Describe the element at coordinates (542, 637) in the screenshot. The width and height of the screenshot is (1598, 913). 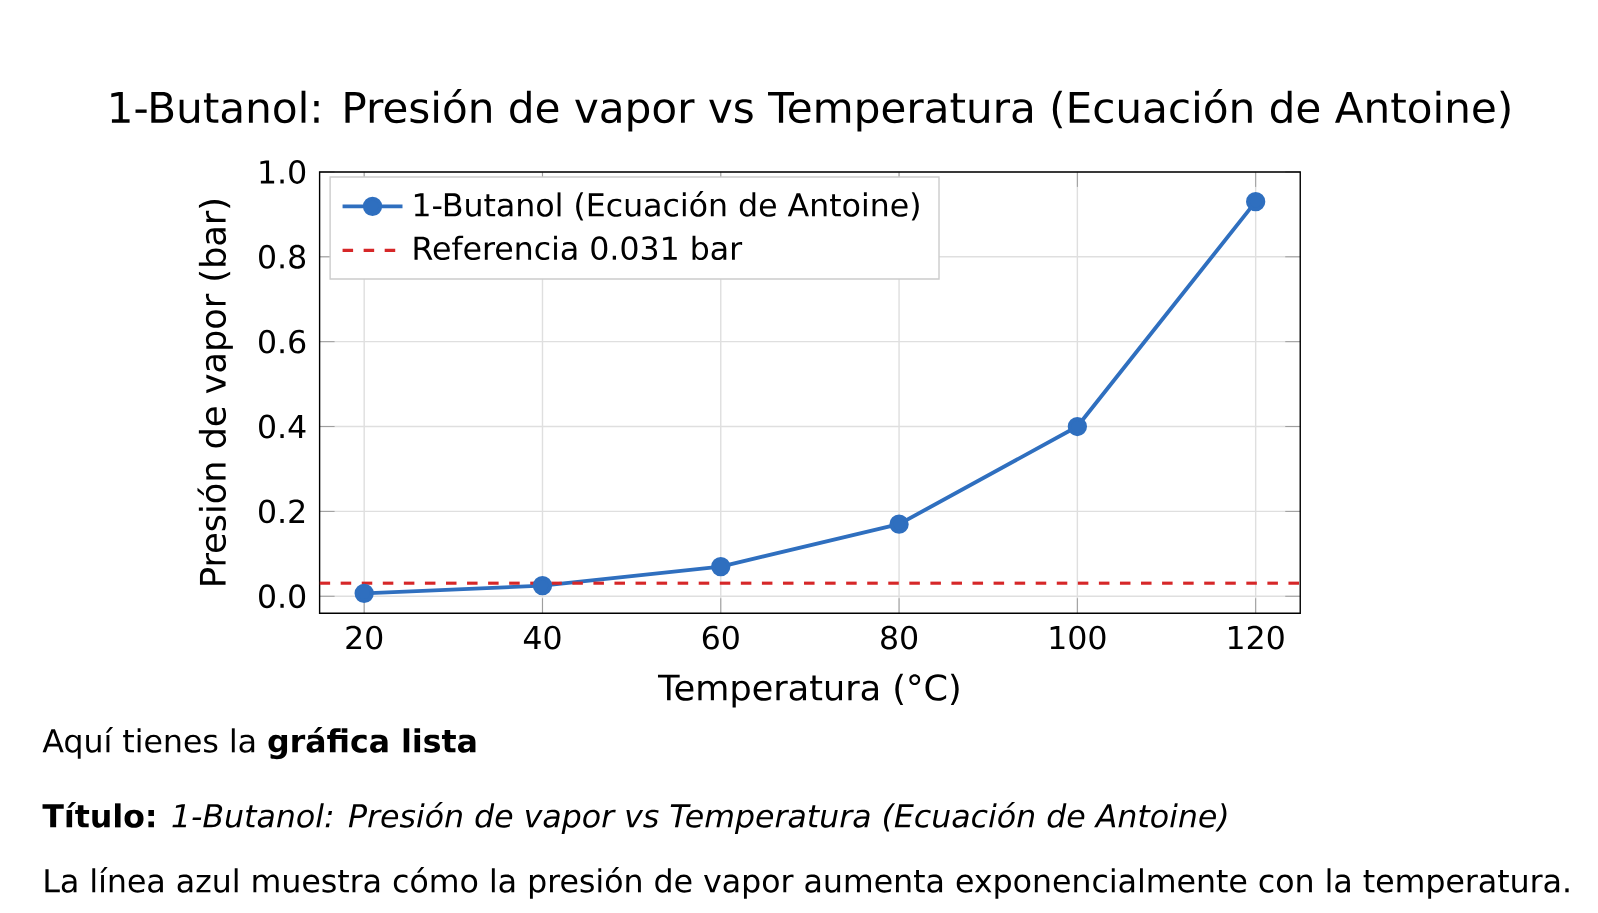
I see `x-tick-label: 40` at that location.